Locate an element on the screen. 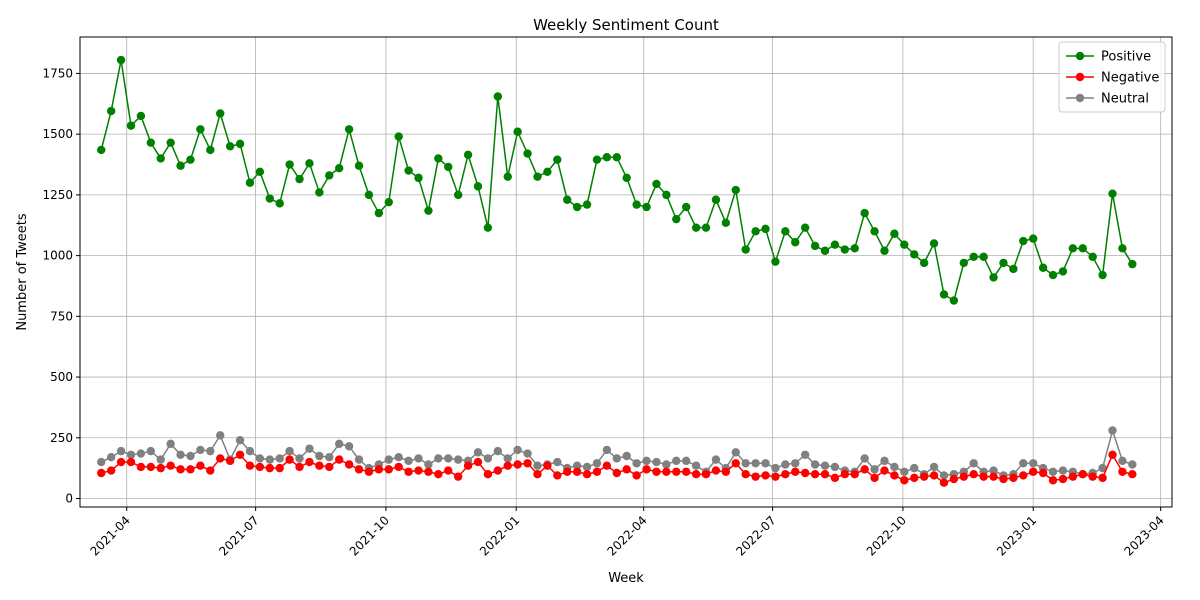 Image resolution: width=1200 pixels, height=600 pixels. x-tick-label: 2021-10 is located at coordinates (369, 535).